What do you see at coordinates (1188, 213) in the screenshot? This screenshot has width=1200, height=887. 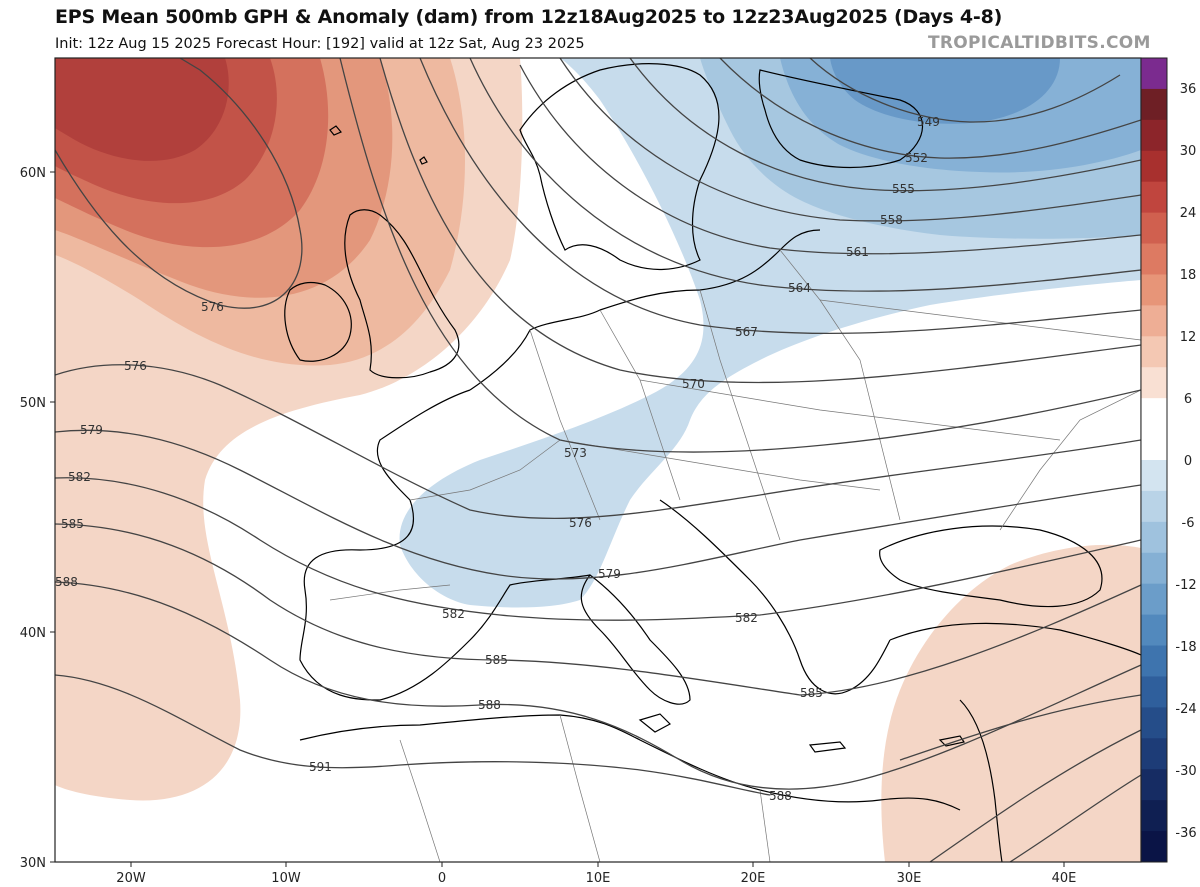 I see `colorbar-label: 24` at bounding box center [1188, 213].